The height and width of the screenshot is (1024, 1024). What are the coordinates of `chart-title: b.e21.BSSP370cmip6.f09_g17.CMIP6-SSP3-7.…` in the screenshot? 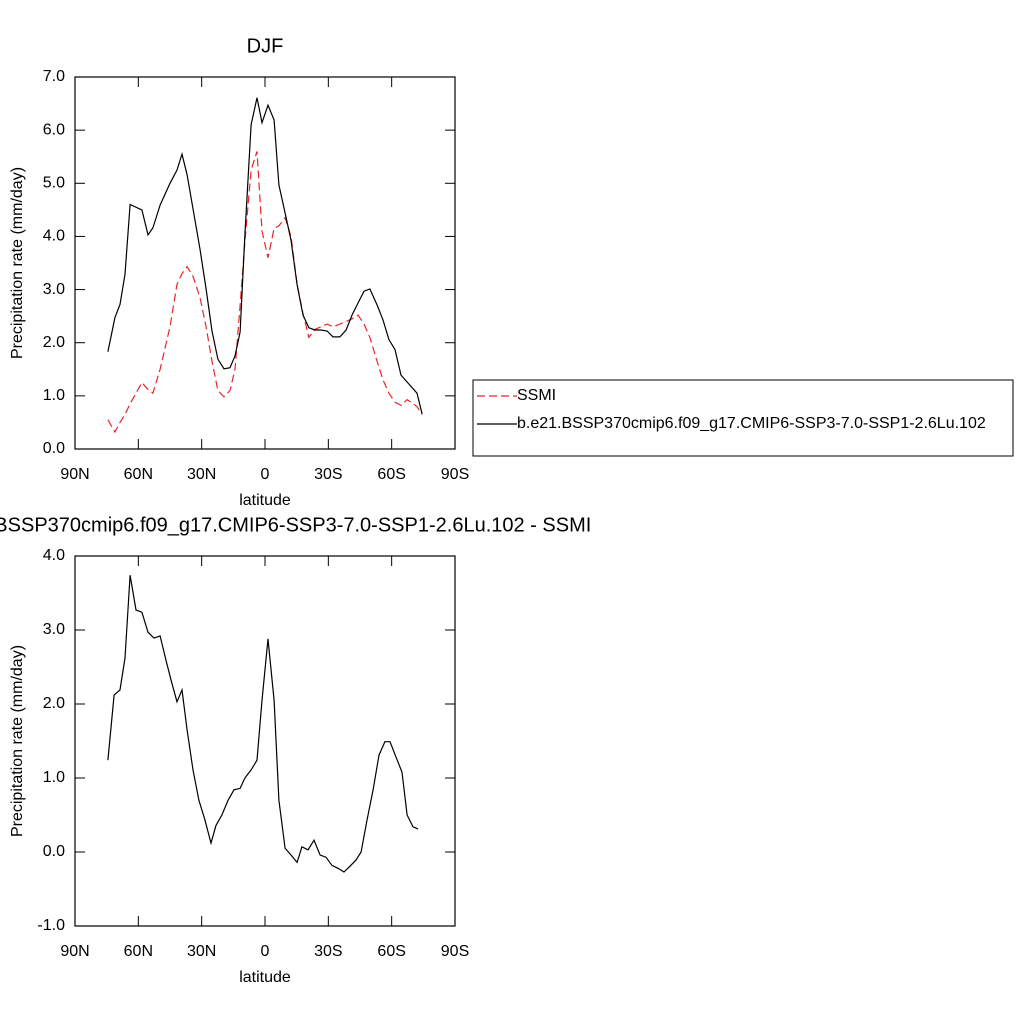 It's located at (295, 525).